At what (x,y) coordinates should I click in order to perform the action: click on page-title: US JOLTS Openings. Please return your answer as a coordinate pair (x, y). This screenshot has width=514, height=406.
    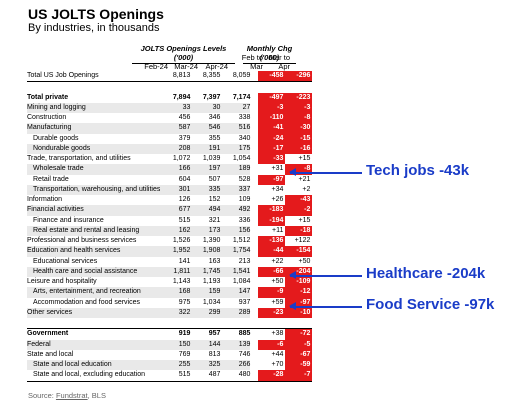
    Looking at the image, I should click on (96, 14).